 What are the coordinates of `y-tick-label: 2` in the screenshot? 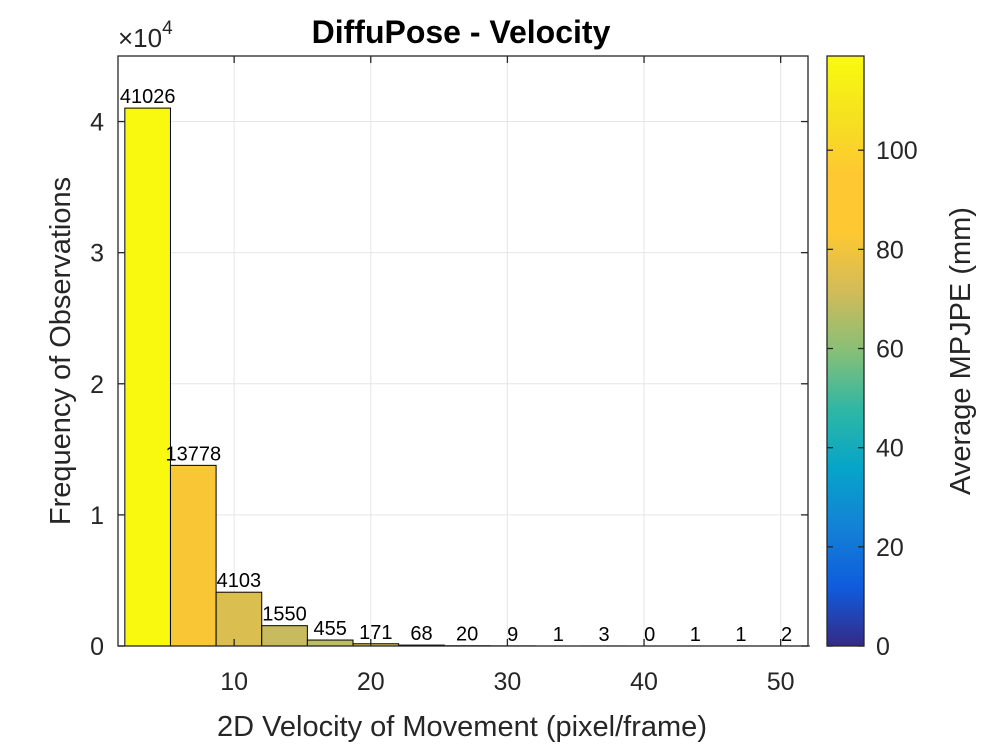 It's located at (97, 385).